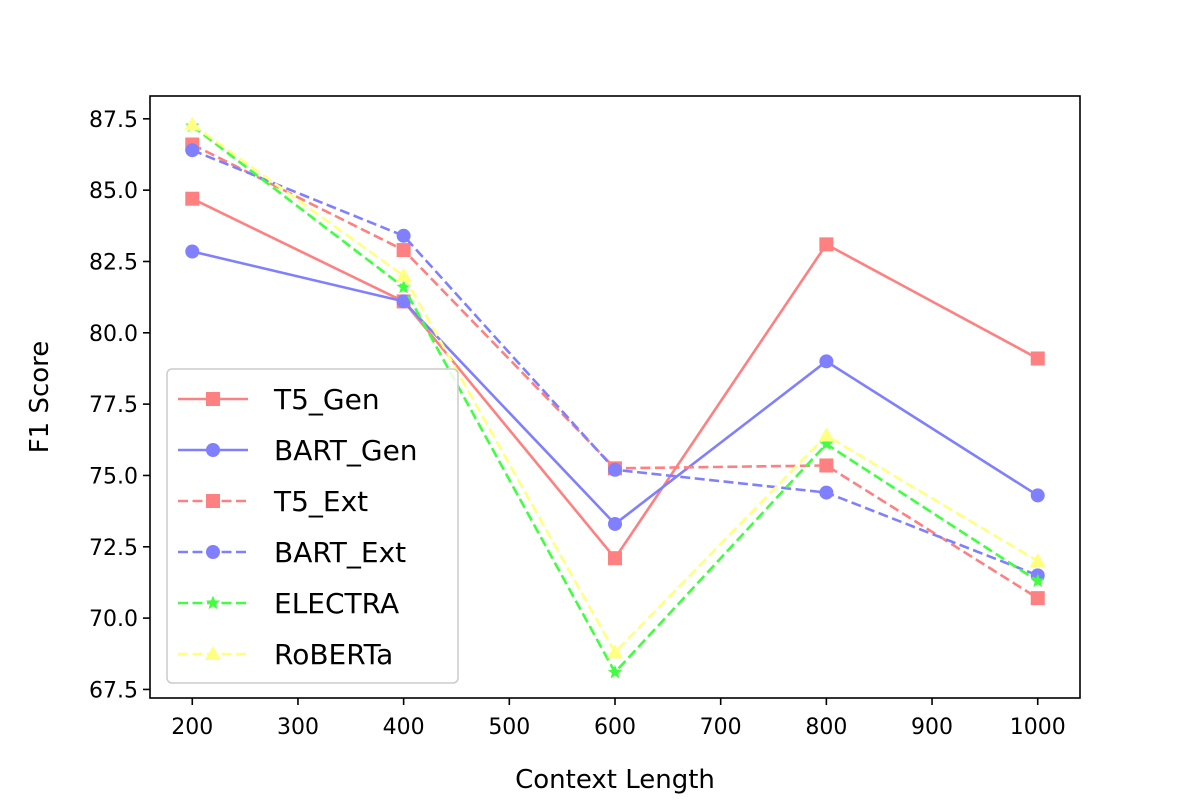 This screenshot has height=800, width=1200. What do you see at coordinates (615, 727) in the screenshot?
I see `x-tick-label: 600` at bounding box center [615, 727].